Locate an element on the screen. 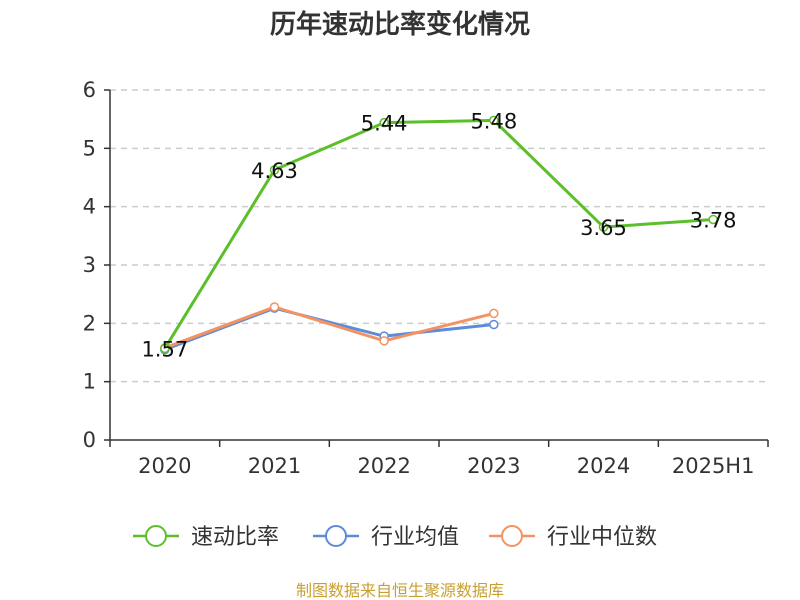 The width and height of the screenshot is (800, 600). source-note: 制图数据来自恒生聚源数据库 is located at coordinates (400, 590).